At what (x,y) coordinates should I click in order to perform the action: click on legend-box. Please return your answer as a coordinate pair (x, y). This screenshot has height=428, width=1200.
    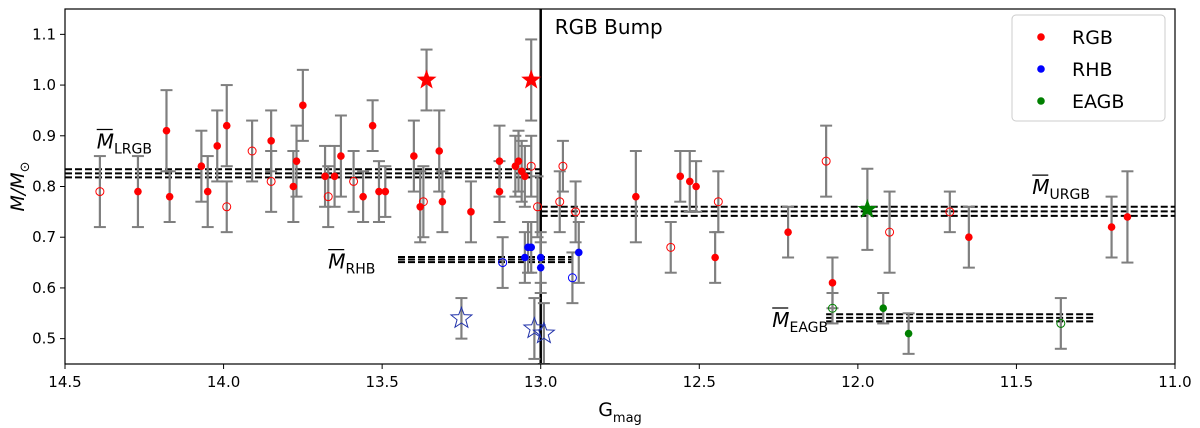
    Looking at the image, I should click on (1088, 68).